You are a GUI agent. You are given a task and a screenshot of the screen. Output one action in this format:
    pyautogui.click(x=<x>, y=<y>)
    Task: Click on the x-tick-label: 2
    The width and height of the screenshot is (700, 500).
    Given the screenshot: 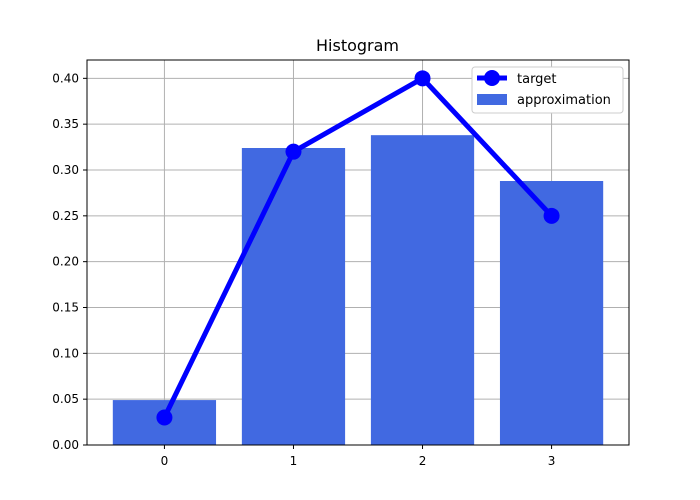 What is the action you would take?
    pyautogui.click(x=423, y=461)
    